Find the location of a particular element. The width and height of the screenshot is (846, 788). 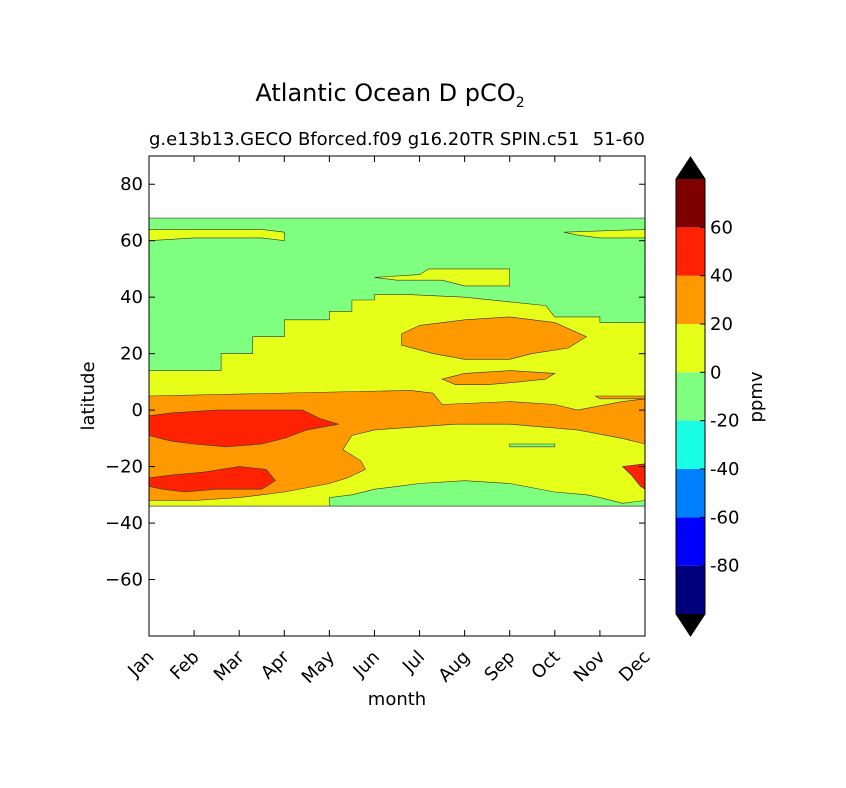

y-tick-label: −40 is located at coordinates (124, 523).